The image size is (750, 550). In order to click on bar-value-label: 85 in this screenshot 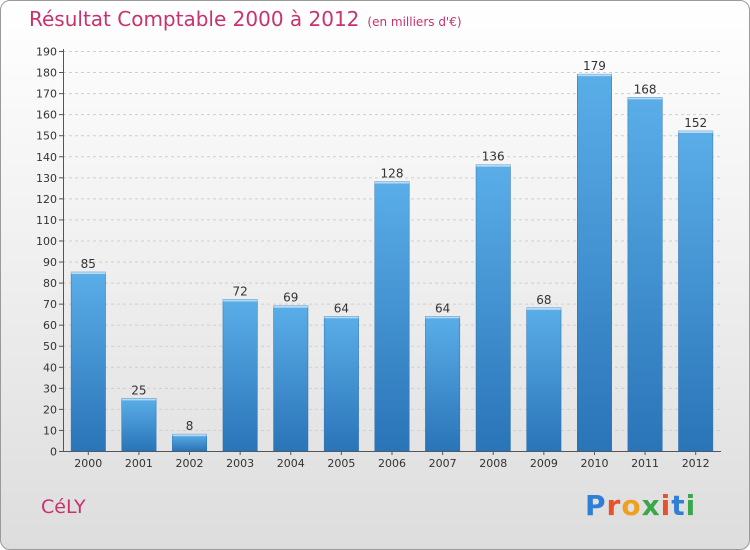, I will do `click(88, 264)`.